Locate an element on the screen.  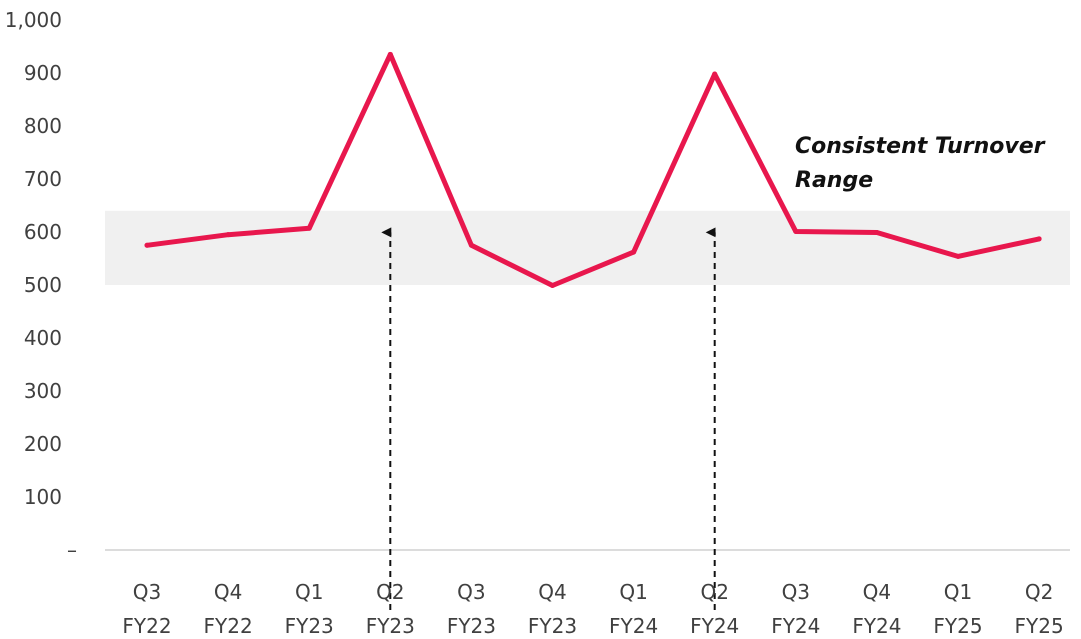
y-tick-label: 800 is located at coordinates (43, 126).